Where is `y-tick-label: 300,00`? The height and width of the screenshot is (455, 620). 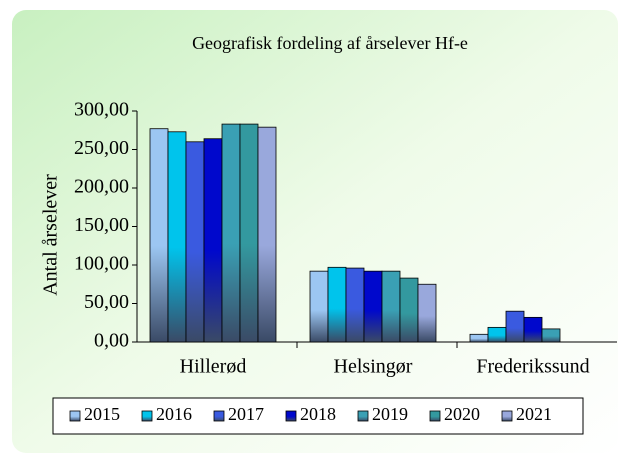
y-tick-label: 300,00 is located at coordinates (101, 110).